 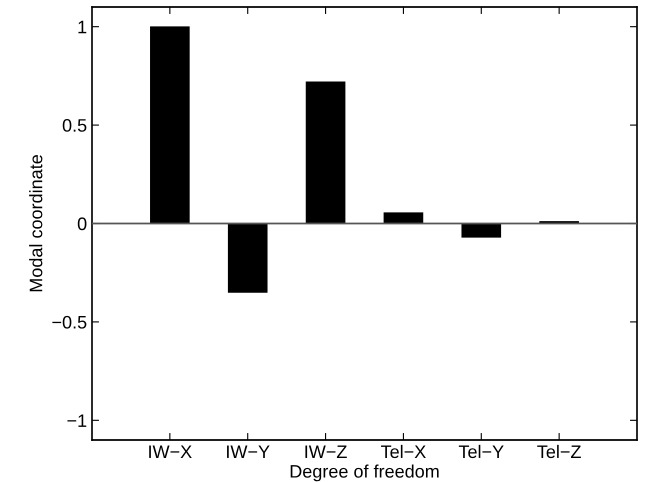 I want to click on y-tick-label: 0, so click(x=82, y=223).